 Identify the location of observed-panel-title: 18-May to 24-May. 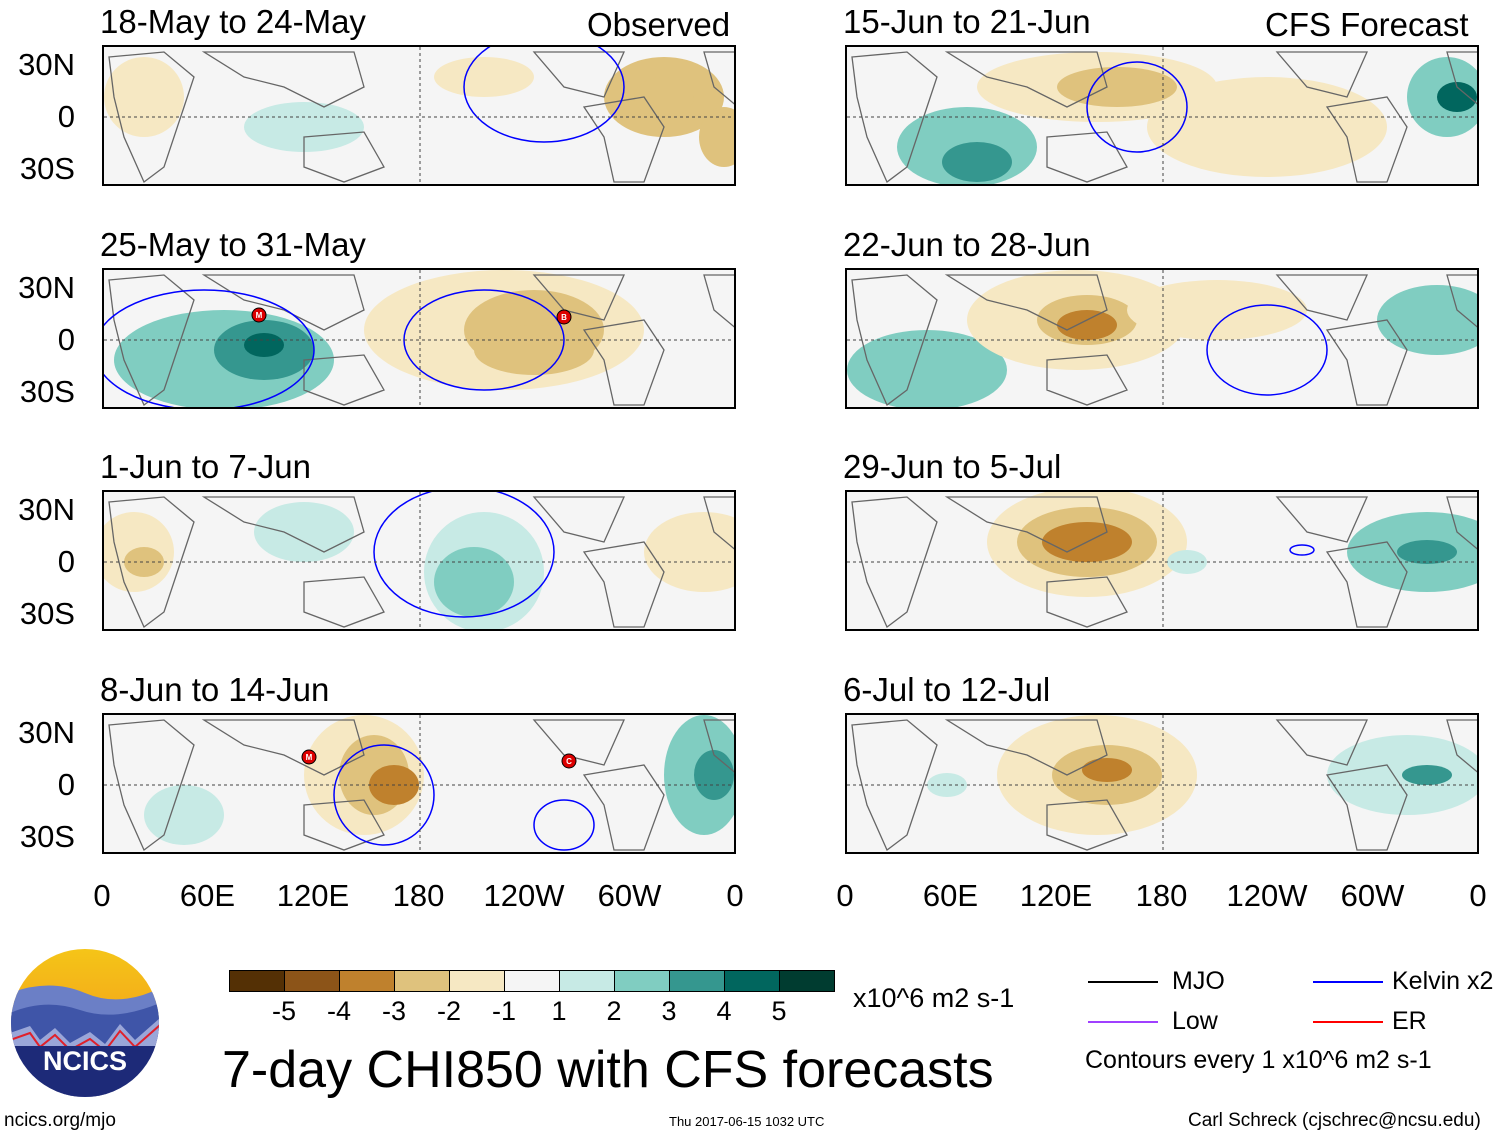
(233, 21).